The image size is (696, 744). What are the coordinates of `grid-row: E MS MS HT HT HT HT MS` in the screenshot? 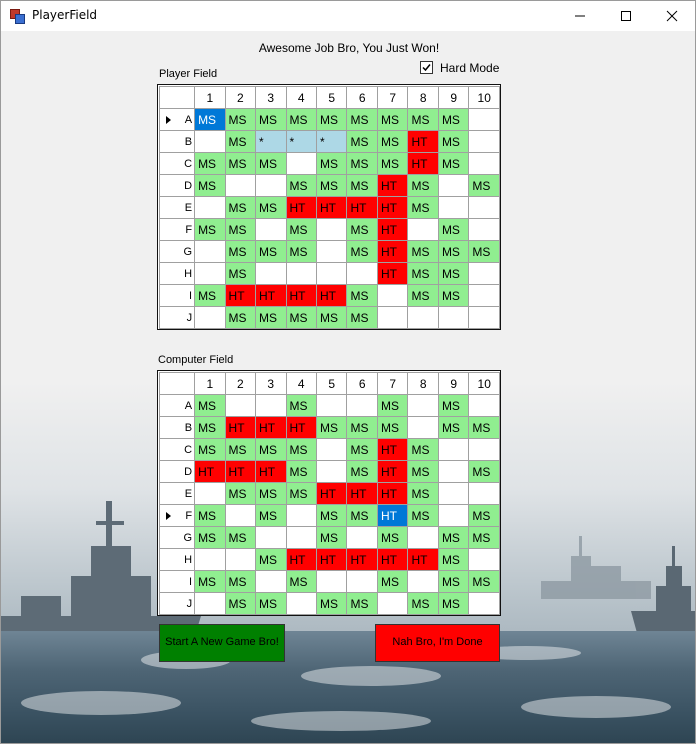 It's located at (329, 207).